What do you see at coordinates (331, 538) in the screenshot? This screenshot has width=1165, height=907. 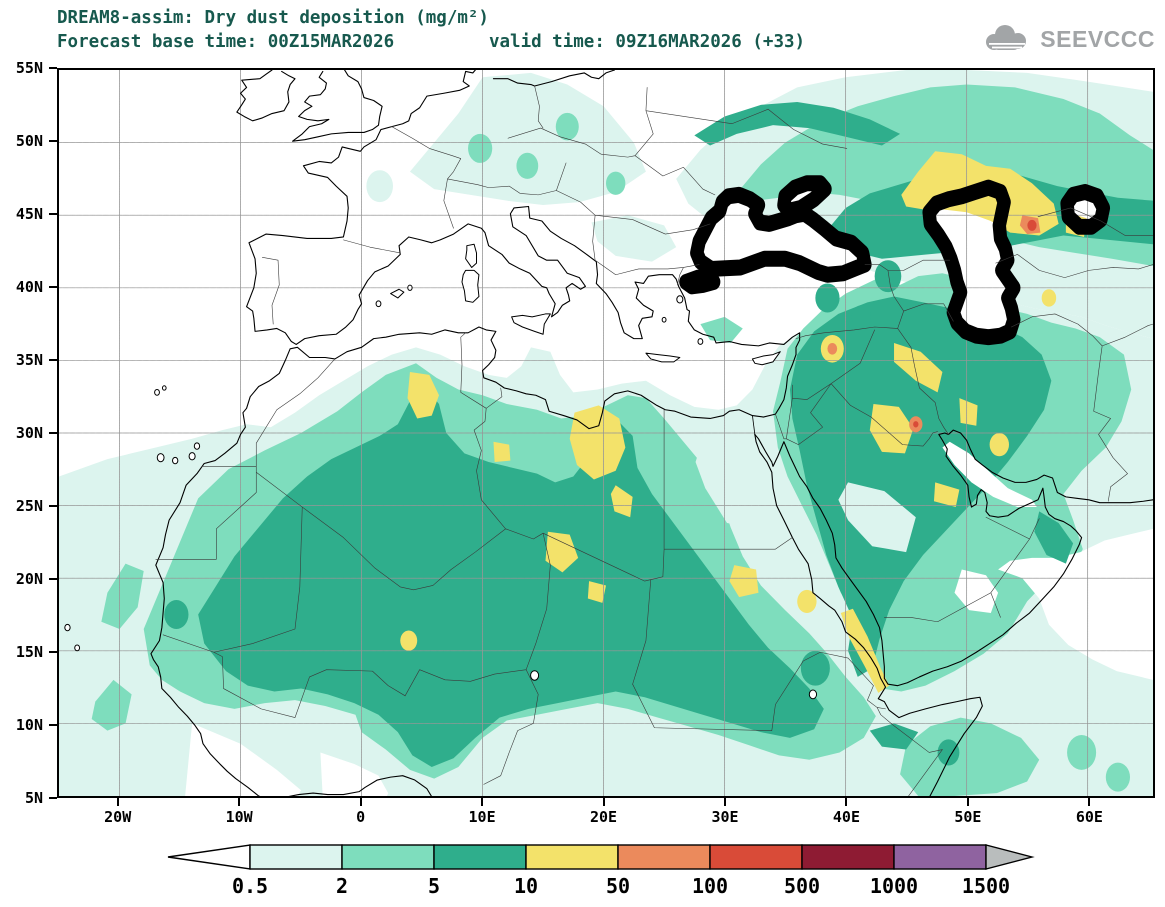 I see `borders-northwest-africa` at bounding box center [331, 538].